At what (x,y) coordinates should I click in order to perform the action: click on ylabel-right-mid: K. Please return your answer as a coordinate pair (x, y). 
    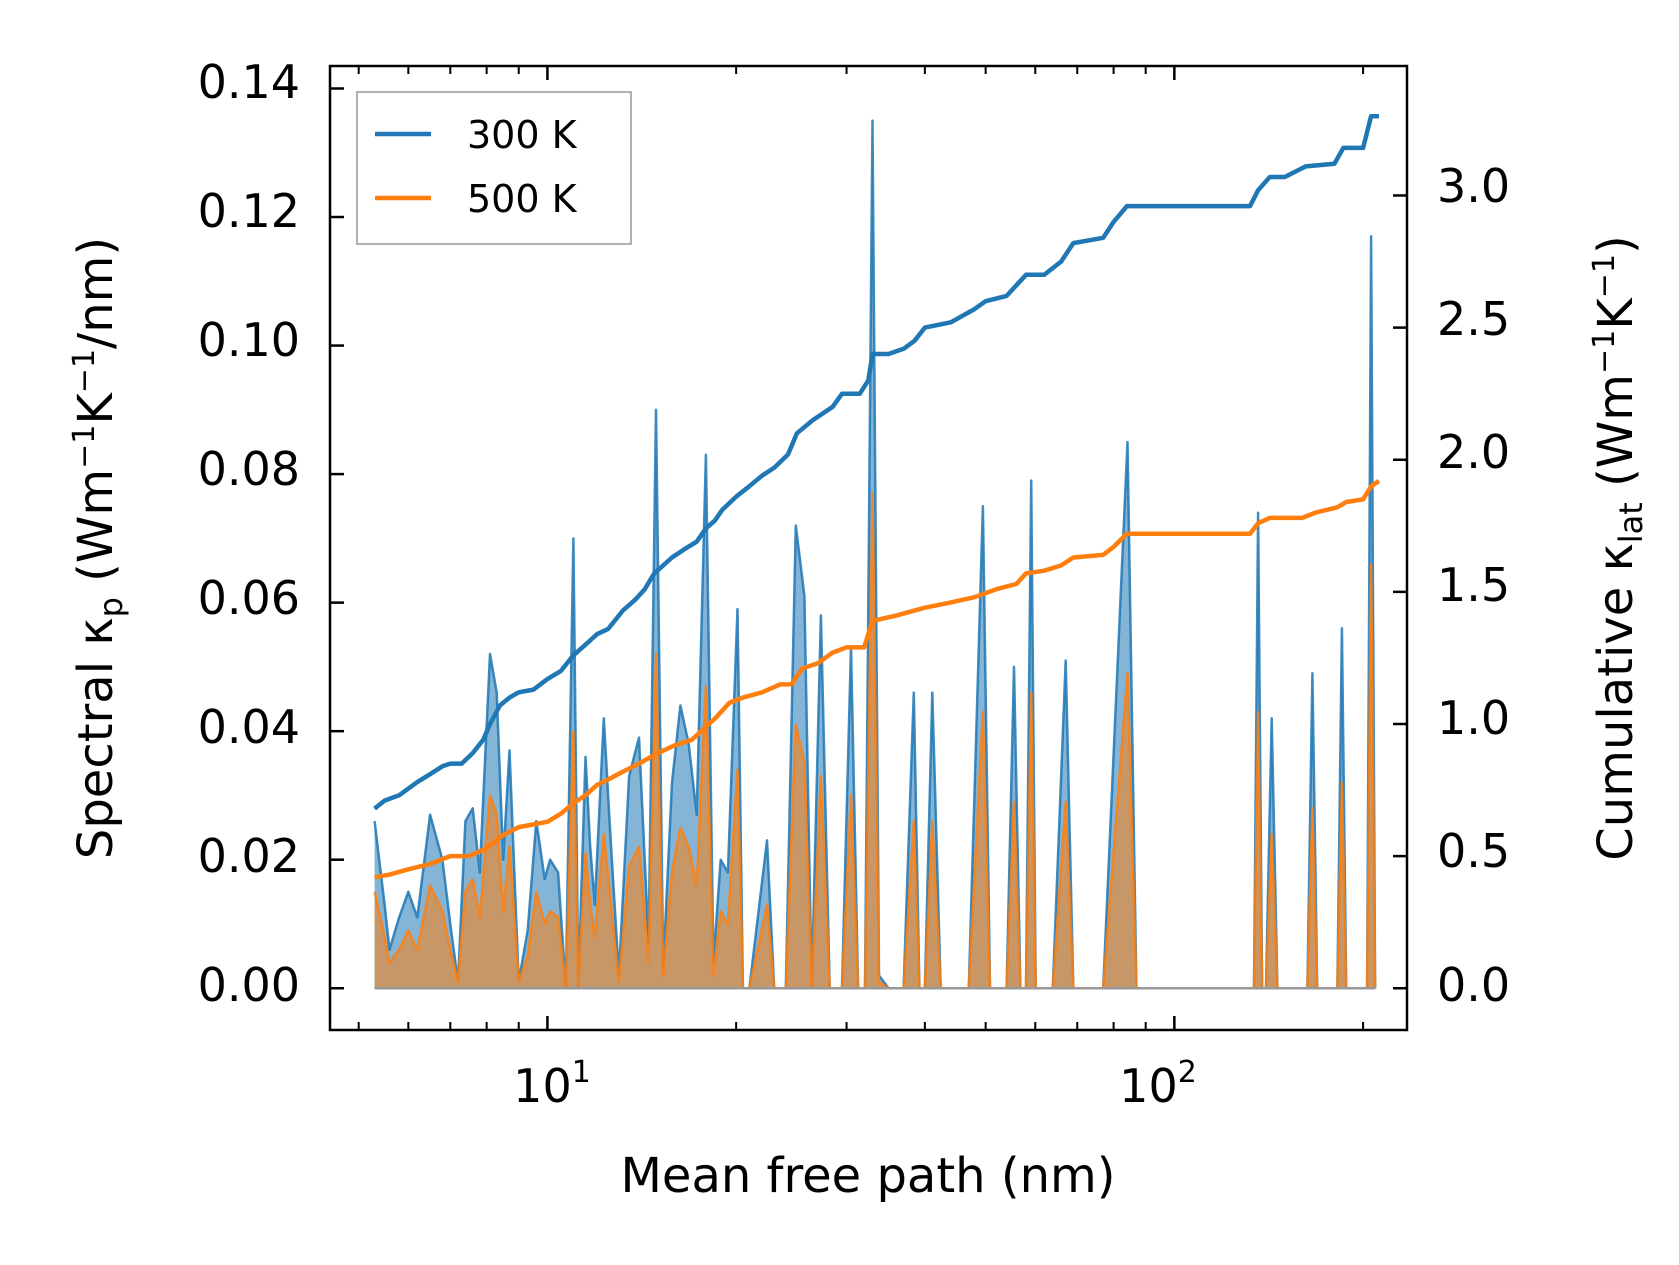
    Looking at the image, I should click on (1616, 313).